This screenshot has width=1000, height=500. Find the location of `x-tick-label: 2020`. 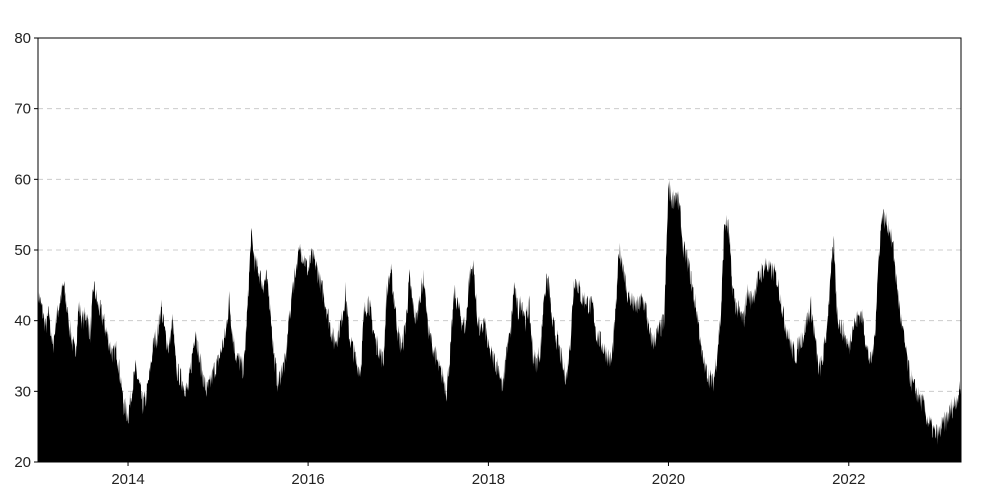

x-tick-label: 2020 is located at coordinates (668, 479).